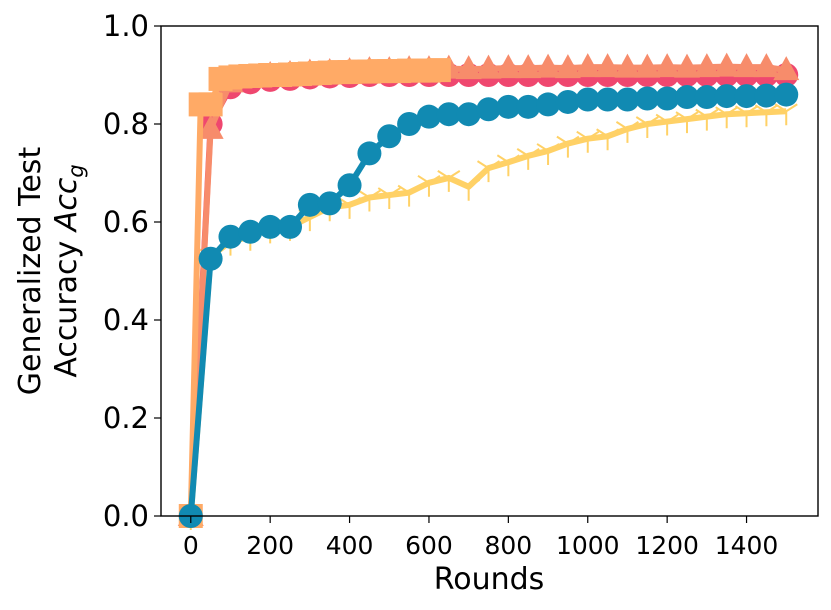 Image resolution: width=831 pixels, height=610 pixels. What do you see at coordinates (66, 304) in the screenshot?
I see `y-axis-title-text: Accuracy` at bounding box center [66, 304].